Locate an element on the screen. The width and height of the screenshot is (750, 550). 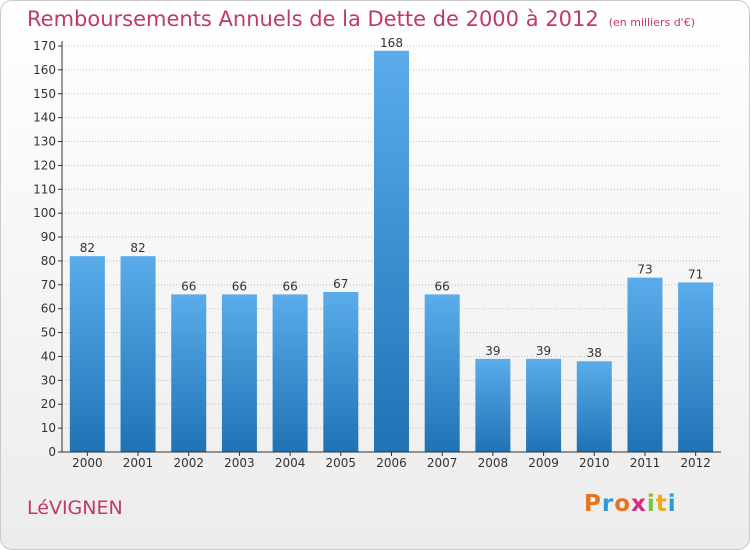
value-label: 71 is located at coordinates (695, 274).